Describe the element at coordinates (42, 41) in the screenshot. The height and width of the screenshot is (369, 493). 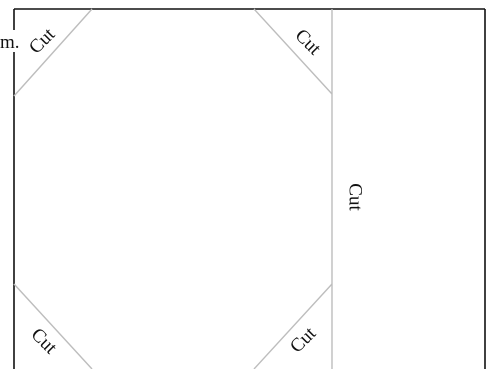
I see `cut-label-top-left: Cut` at that location.